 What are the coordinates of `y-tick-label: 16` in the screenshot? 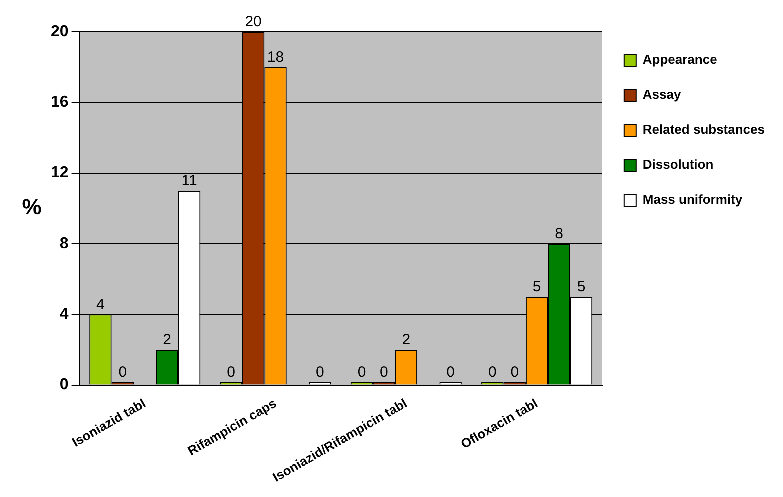 It's located at (60, 103).